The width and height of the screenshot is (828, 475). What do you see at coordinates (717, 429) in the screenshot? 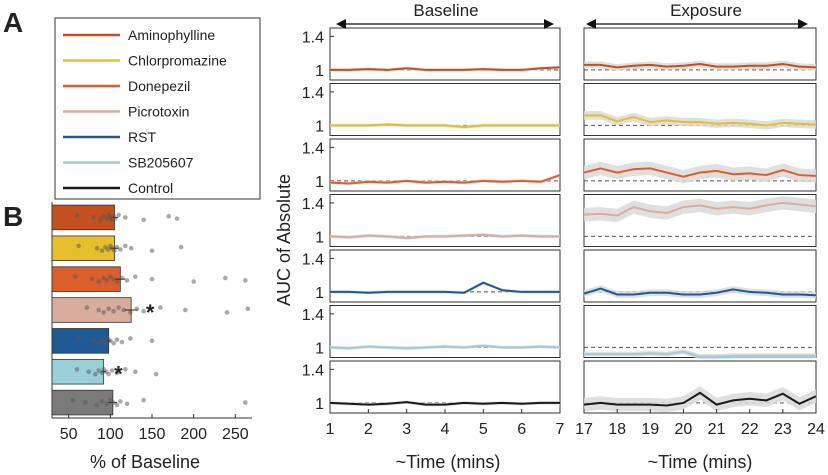
I see `x-tick-label-right-4: 21` at bounding box center [717, 429].